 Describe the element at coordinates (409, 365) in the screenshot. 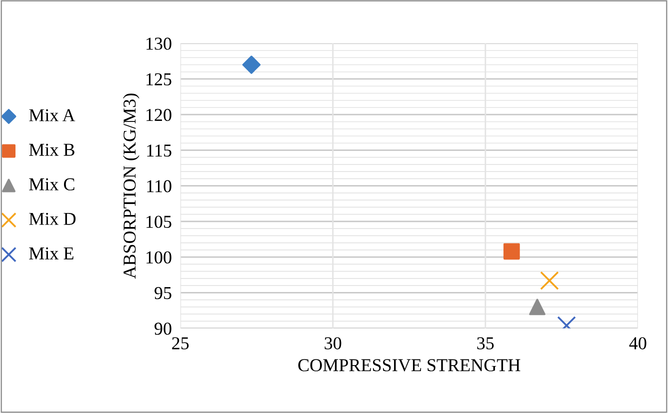

I see `x-axis-title: COMPRESSIVE STRENGTH` at that location.